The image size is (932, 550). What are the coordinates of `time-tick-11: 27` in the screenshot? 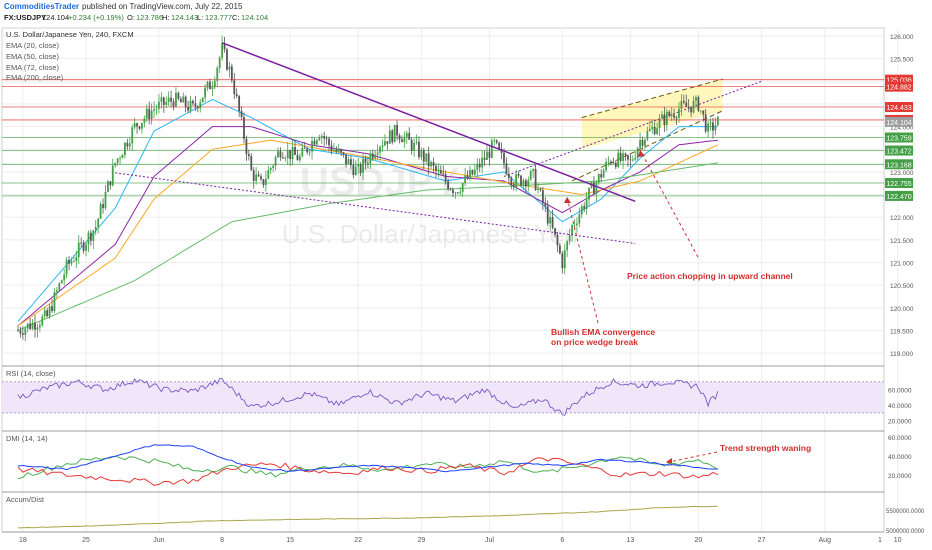 It's located at (762, 540).